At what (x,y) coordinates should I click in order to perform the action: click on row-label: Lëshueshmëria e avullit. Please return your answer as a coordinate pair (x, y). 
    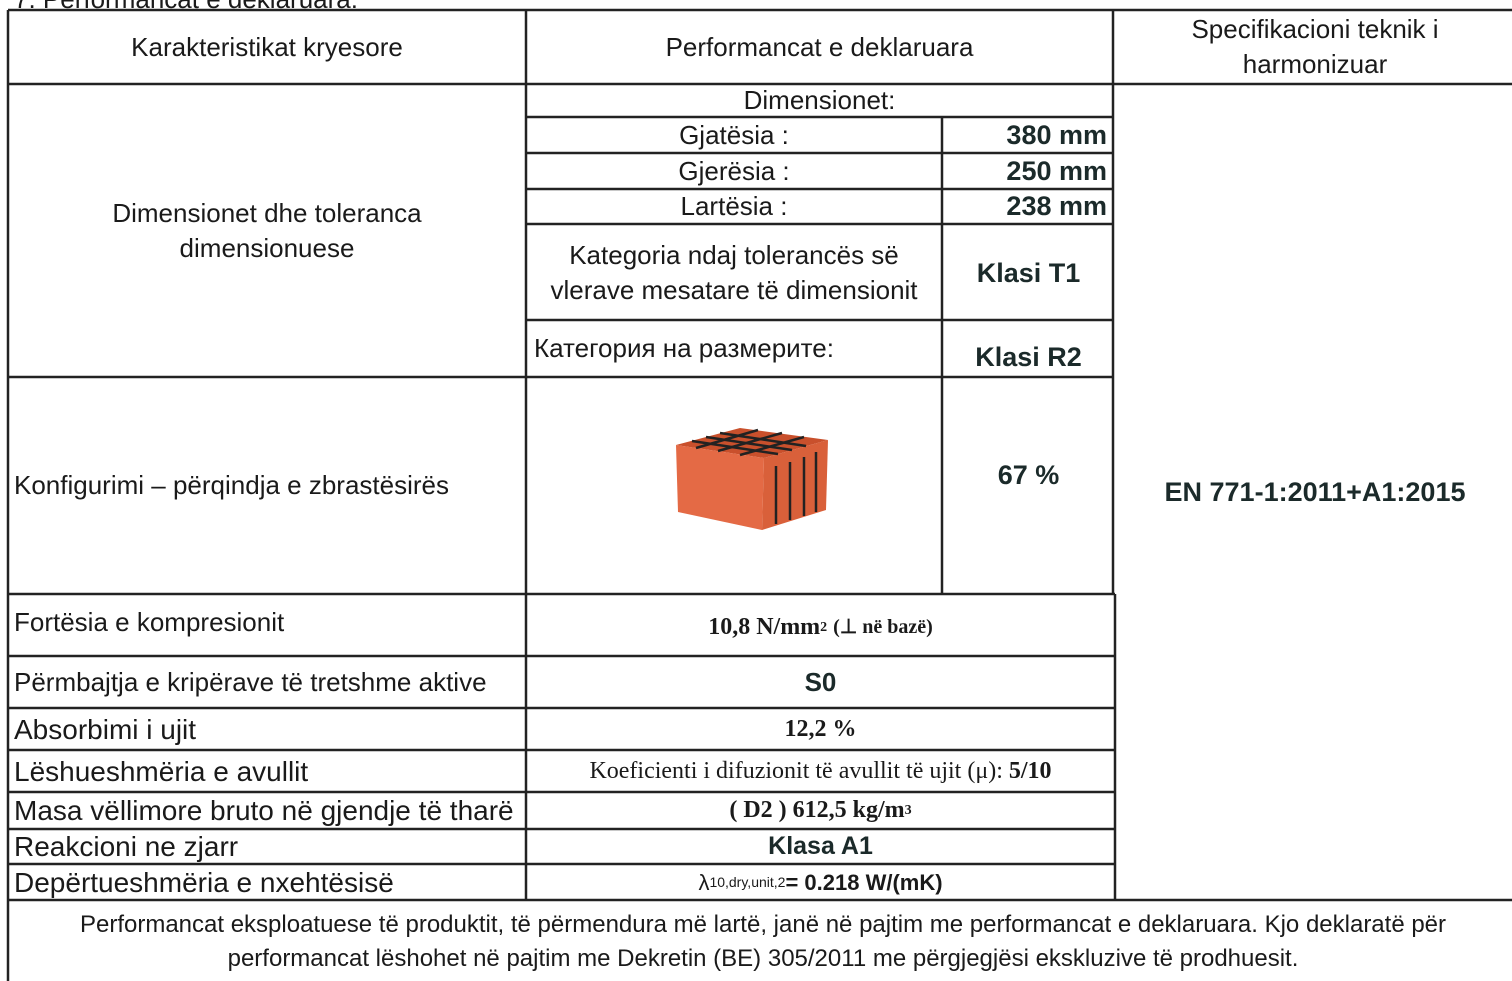
    Looking at the image, I should click on (161, 771).